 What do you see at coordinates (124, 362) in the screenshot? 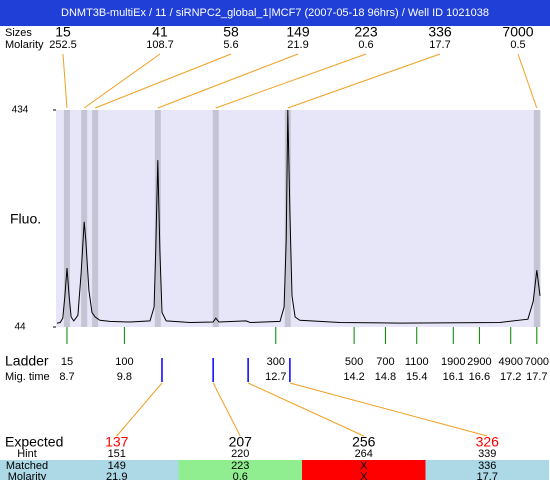
I see `ladder-size: 100` at bounding box center [124, 362].